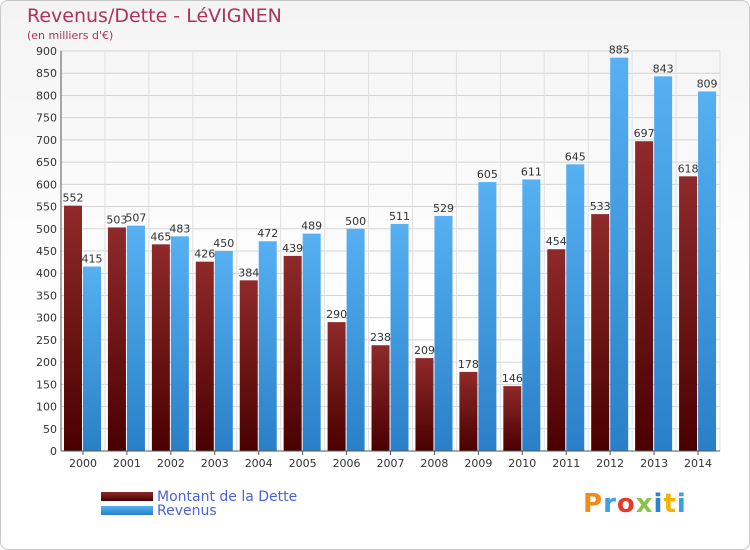 The height and width of the screenshot is (550, 750). What do you see at coordinates (46, 73) in the screenshot?
I see `y-tick-label: 850` at bounding box center [46, 73].